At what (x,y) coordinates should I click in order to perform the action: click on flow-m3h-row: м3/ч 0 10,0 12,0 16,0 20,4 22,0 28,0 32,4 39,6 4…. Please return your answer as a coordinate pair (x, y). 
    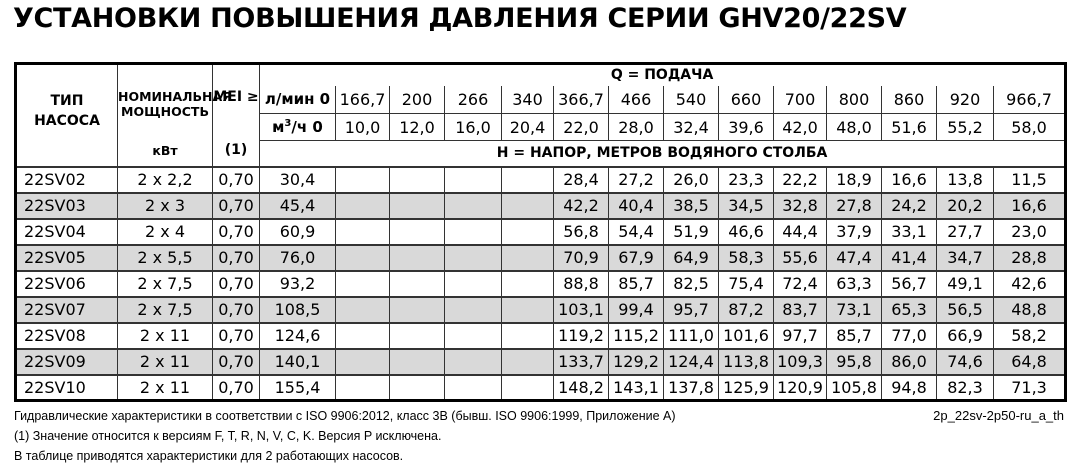
    Looking at the image, I should click on (541, 127).